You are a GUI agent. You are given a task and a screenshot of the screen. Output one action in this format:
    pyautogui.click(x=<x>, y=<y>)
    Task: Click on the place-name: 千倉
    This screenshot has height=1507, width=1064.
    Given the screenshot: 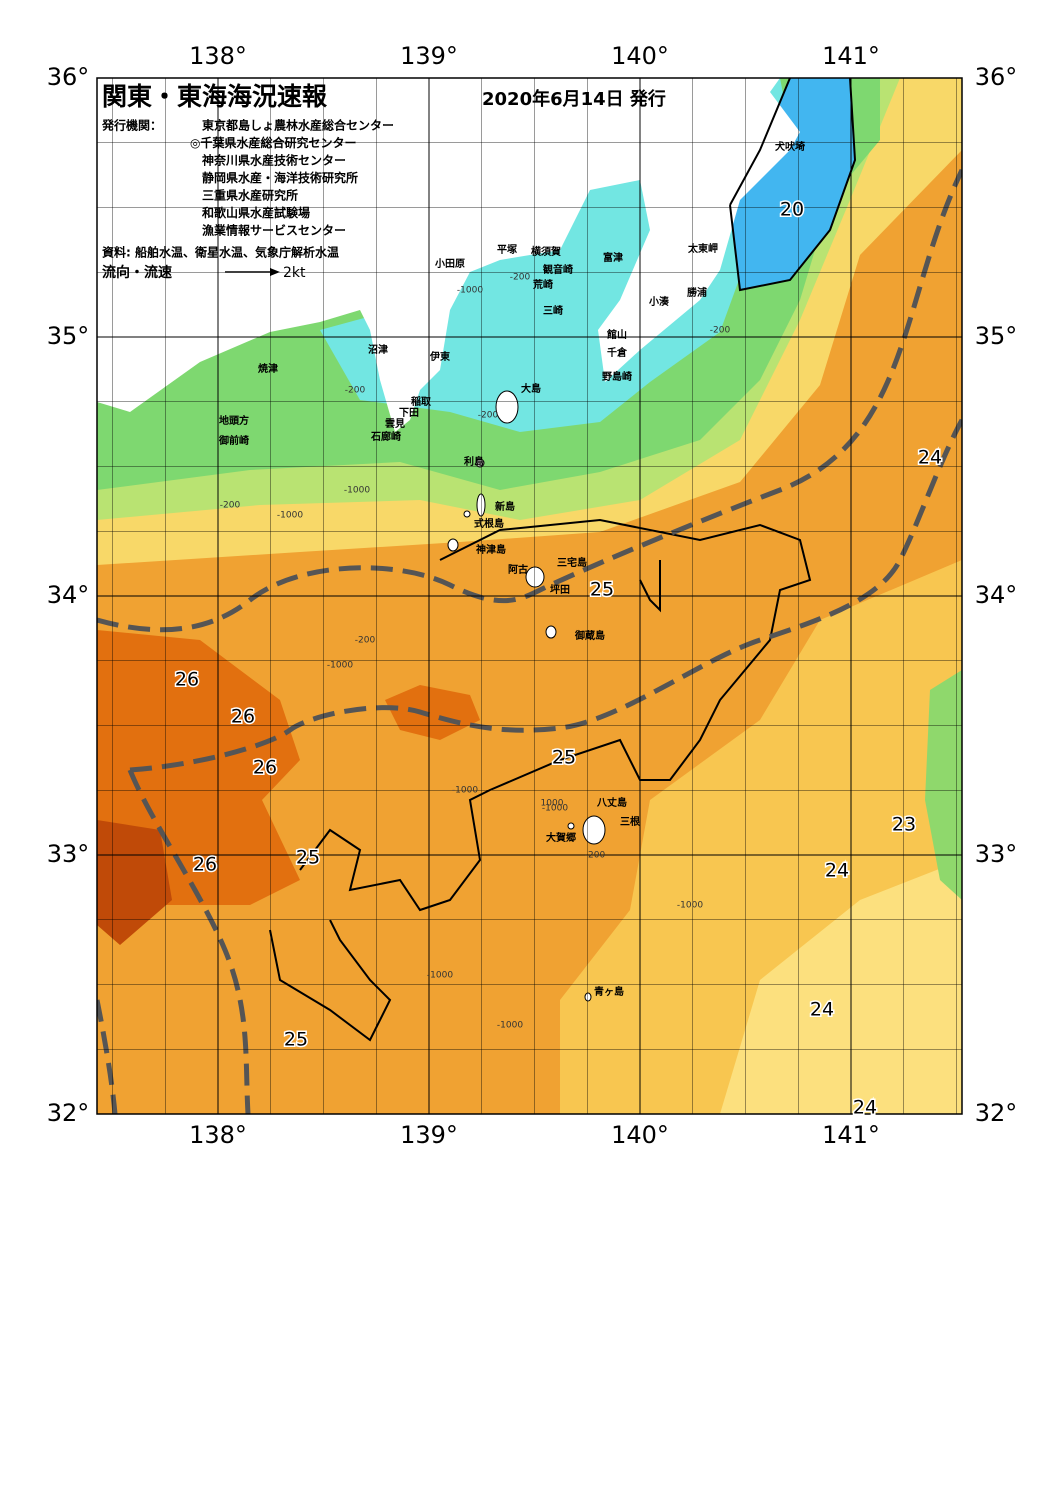 What is the action you would take?
    pyautogui.click(x=617, y=352)
    